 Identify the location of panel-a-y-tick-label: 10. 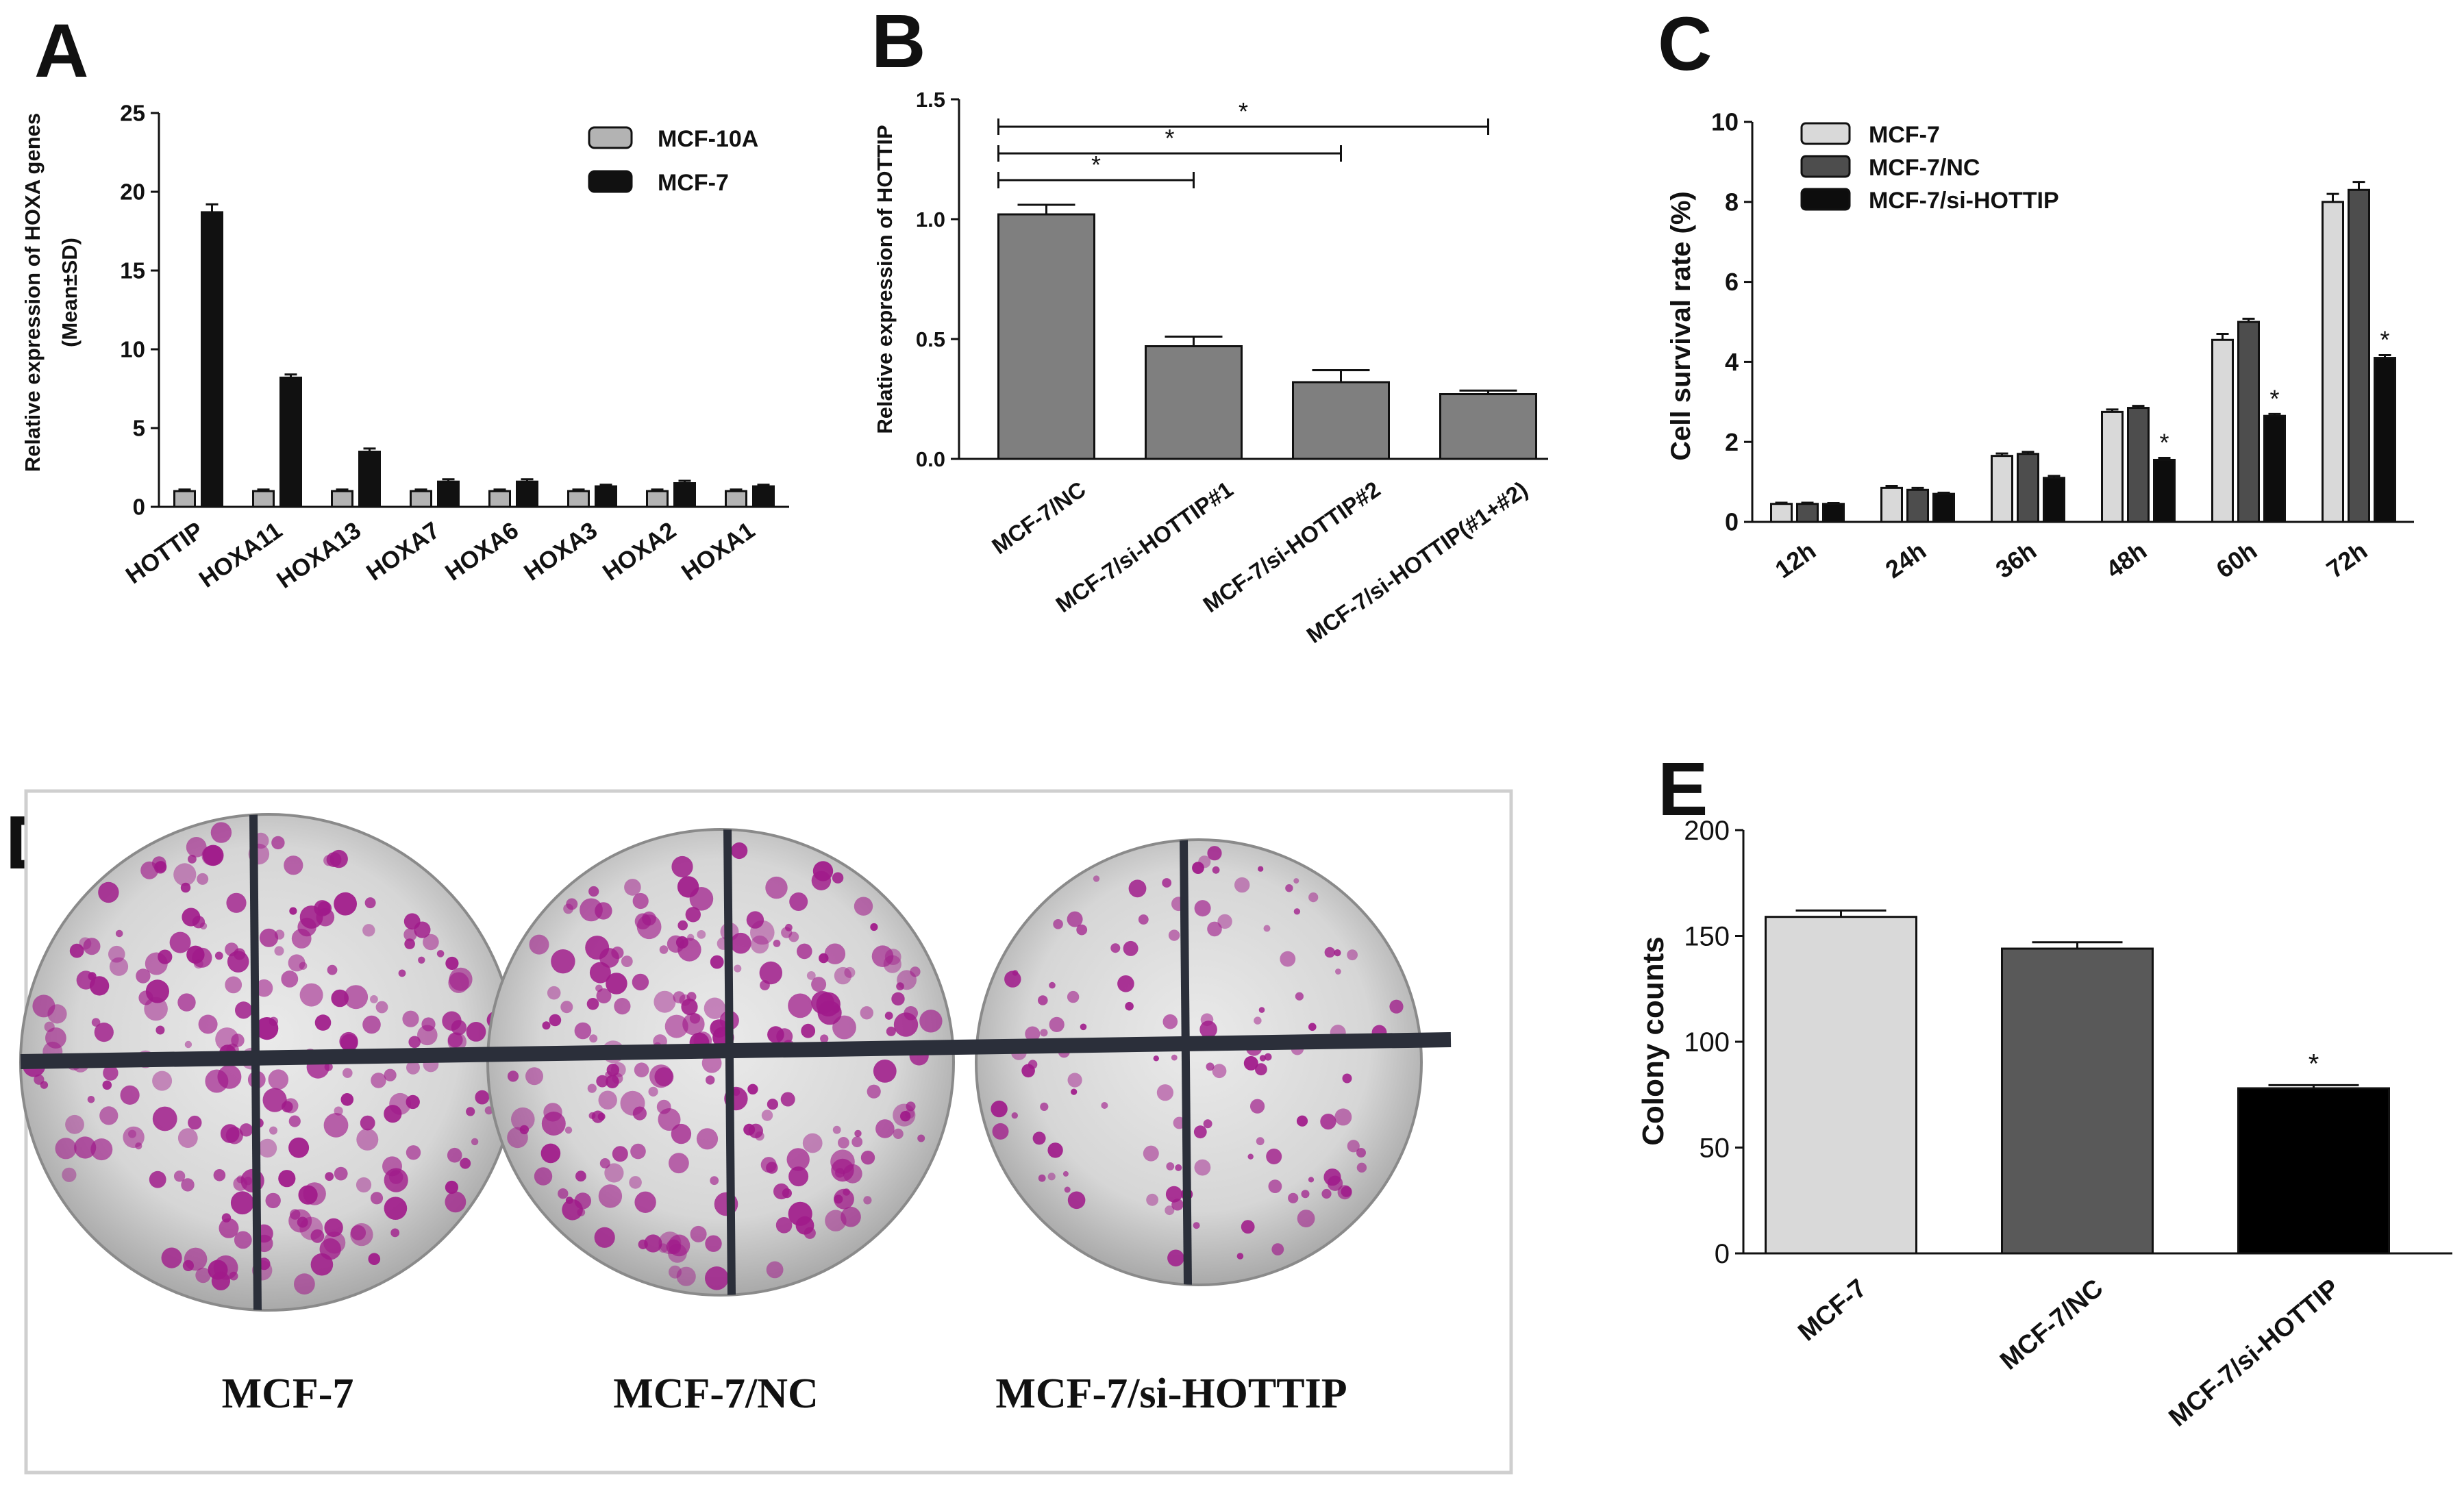
(132, 349).